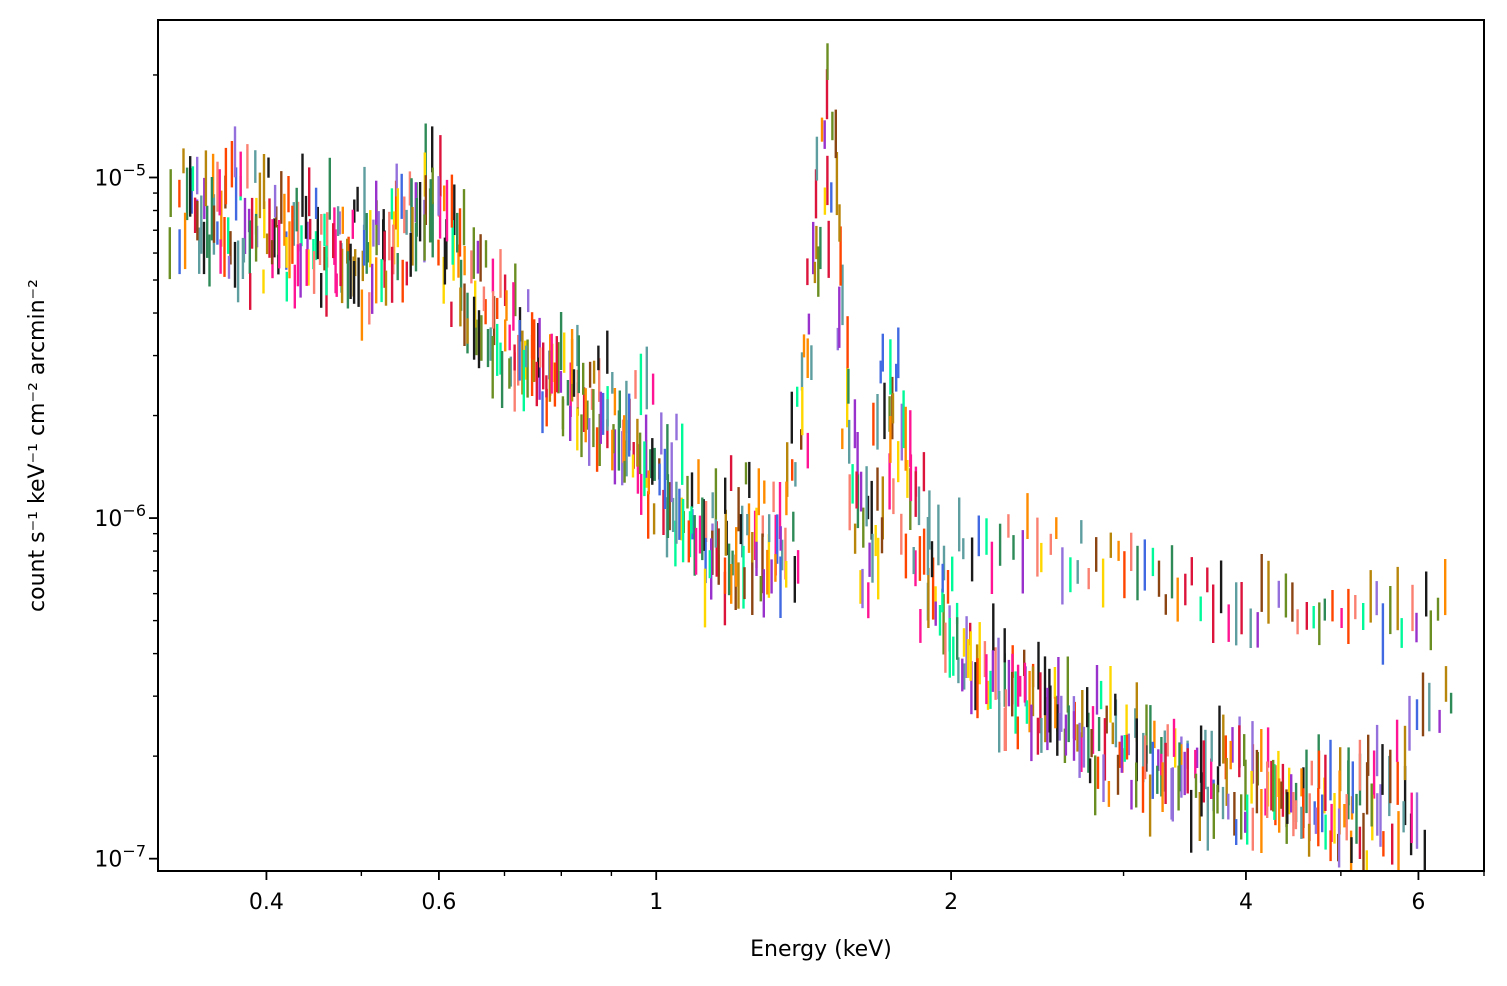 The image size is (1507, 986). What do you see at coordinates (266, 902) in the screenshot?
I see `x-tick-label: 0.4` at bounding box center [266, 902].